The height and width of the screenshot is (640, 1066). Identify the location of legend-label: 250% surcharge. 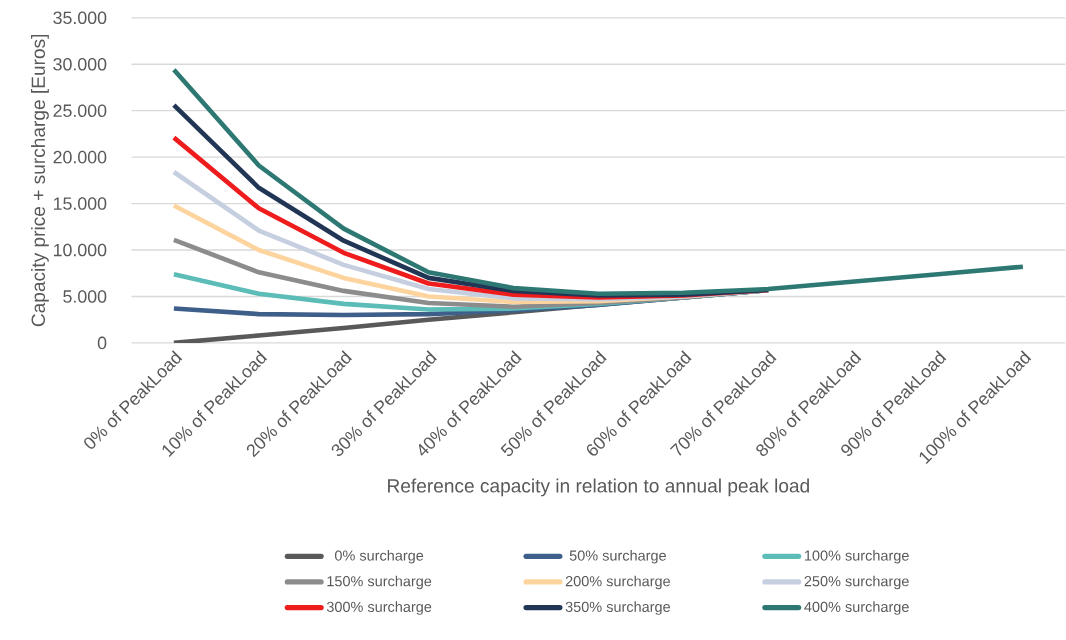
(856, 582).